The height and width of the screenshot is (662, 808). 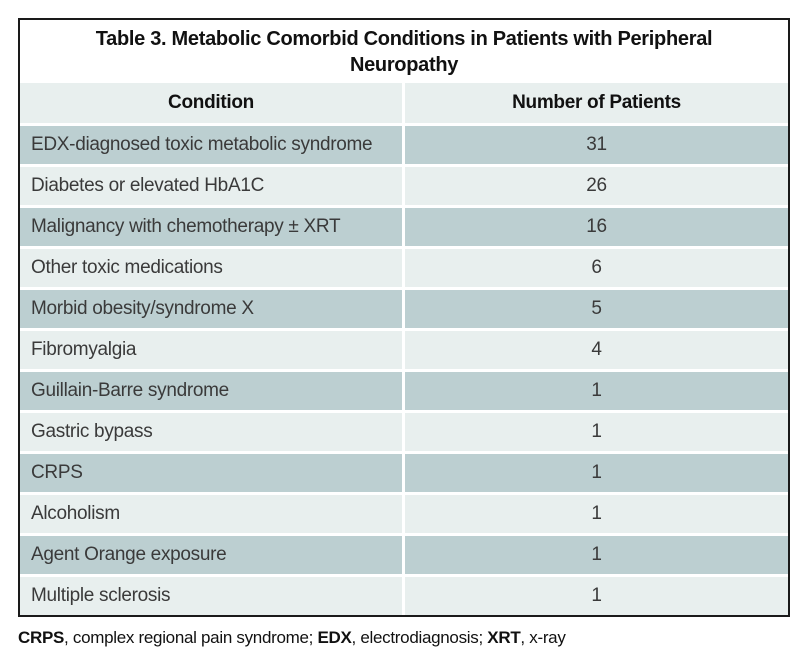 I want to click on condition-cell: Guillain-Barre syndrome, so click(x=211, y=391).